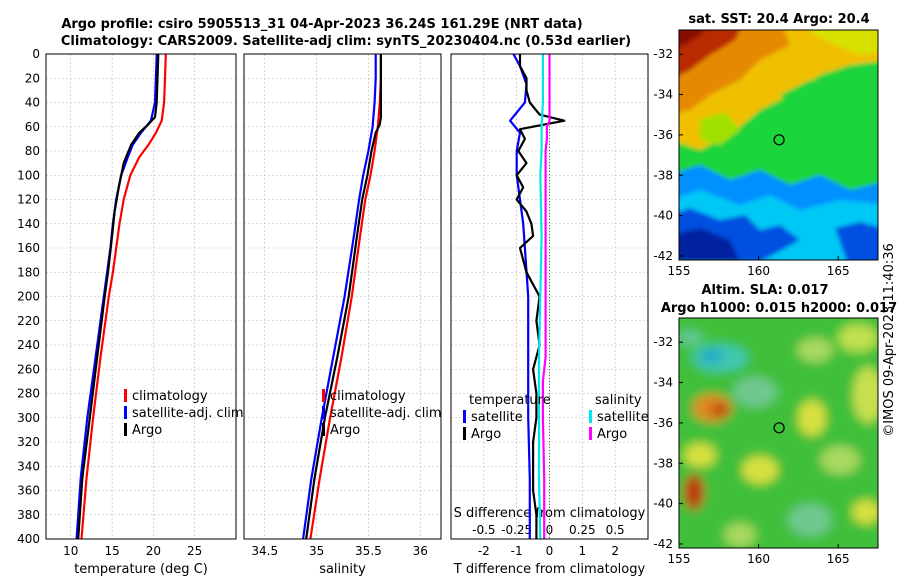 This screenshot has width=900, height=580. Describe the element at coordinates (323, 429) in the screenshot. I see `salinity-legend-swatch-argo` at that location.